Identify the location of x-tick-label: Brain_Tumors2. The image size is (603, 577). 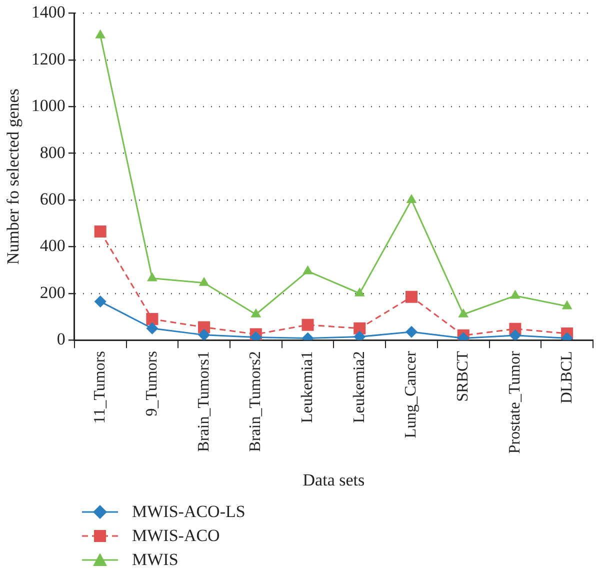
(255, 401).